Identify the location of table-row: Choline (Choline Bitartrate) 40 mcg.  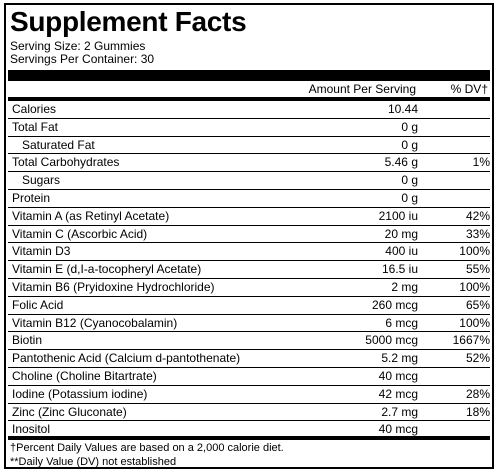
(249, 377).